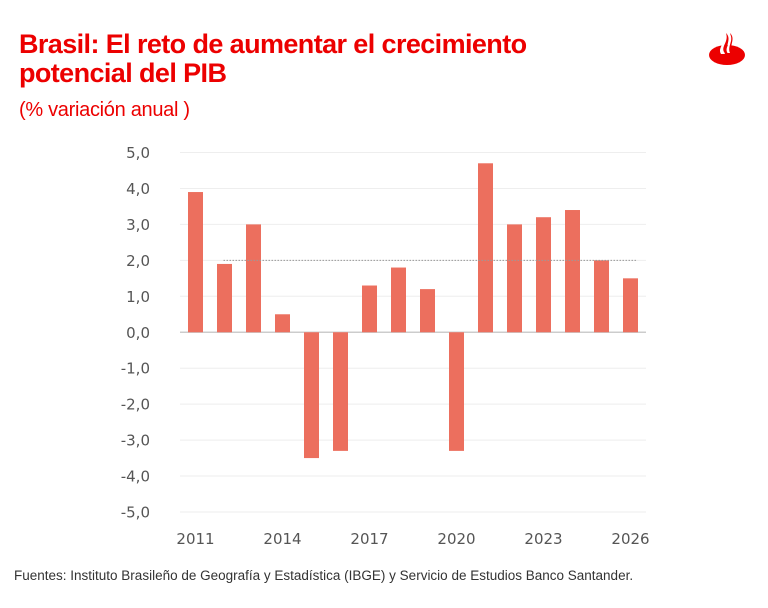 The image size is (768, 608). I want to click on bar-2013, so click(253, 278).